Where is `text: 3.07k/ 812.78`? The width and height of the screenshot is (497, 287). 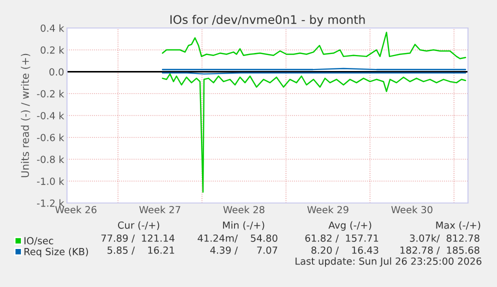
text: 3.07k/ 812.78 is located at coordinates (445, 238).